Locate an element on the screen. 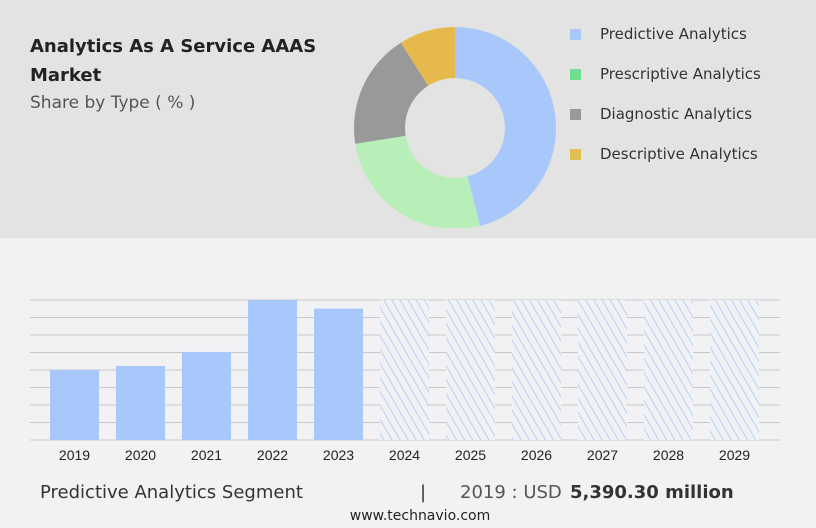  forecast-bar-2024 is located at coordinates (404, 370).